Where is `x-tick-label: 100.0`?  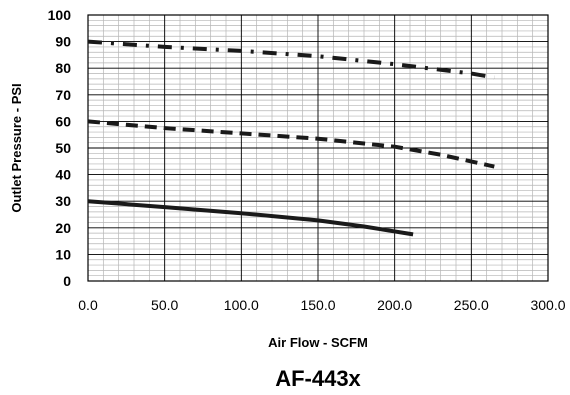 x-tick-label: 100.0 is located at coordinates (241, 305).